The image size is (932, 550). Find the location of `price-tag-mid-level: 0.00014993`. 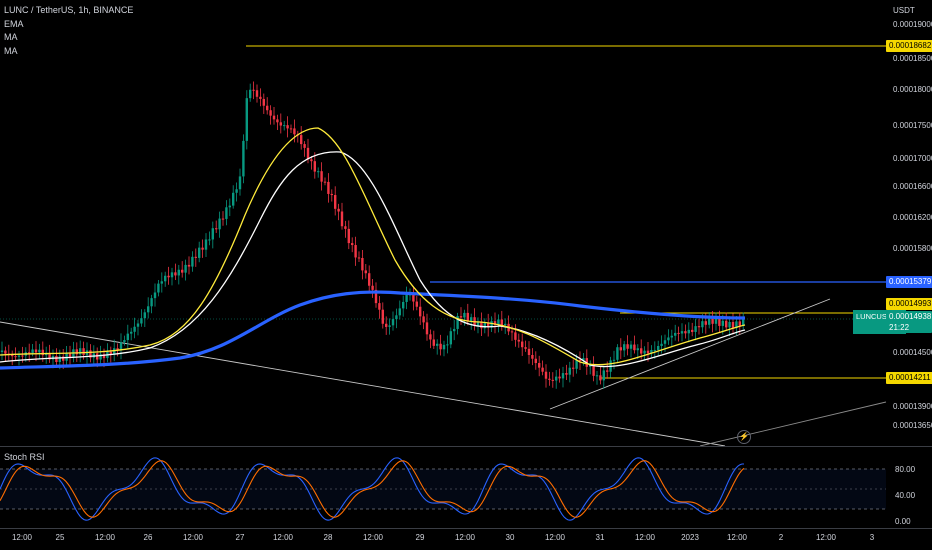

price-tag-mid-level: 0.00014993 is located at coordinates (909, 304).